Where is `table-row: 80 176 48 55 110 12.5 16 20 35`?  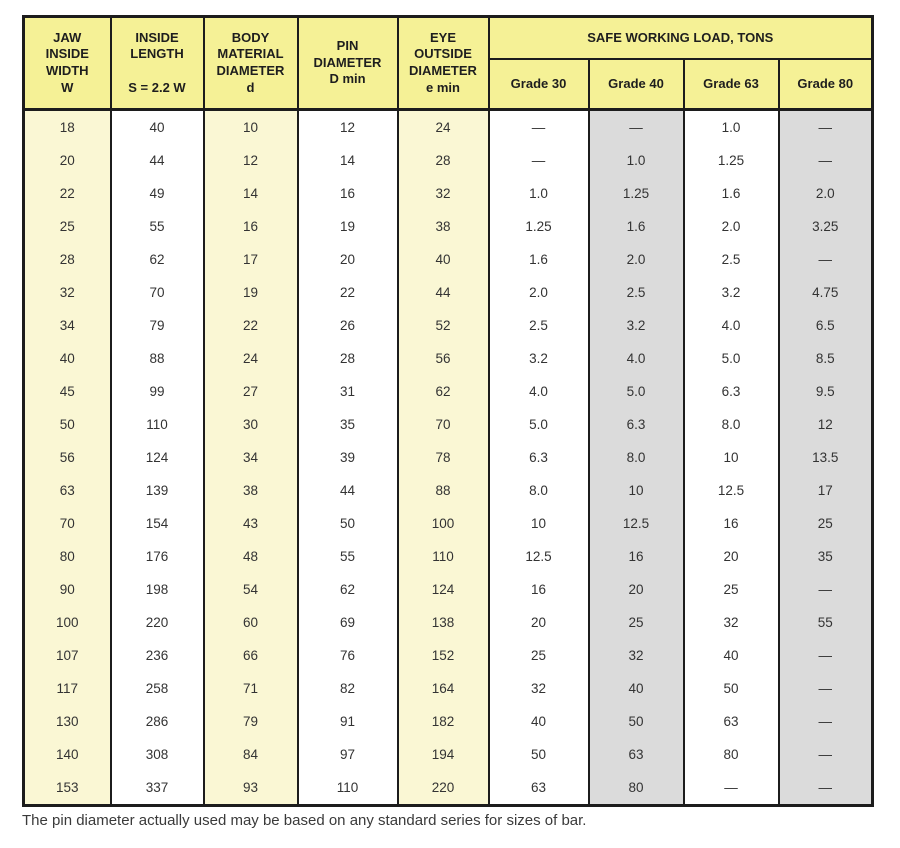 table-row: 80 176 48 55 110 12.5 16 20 35 is located at coordinates (448, 556).